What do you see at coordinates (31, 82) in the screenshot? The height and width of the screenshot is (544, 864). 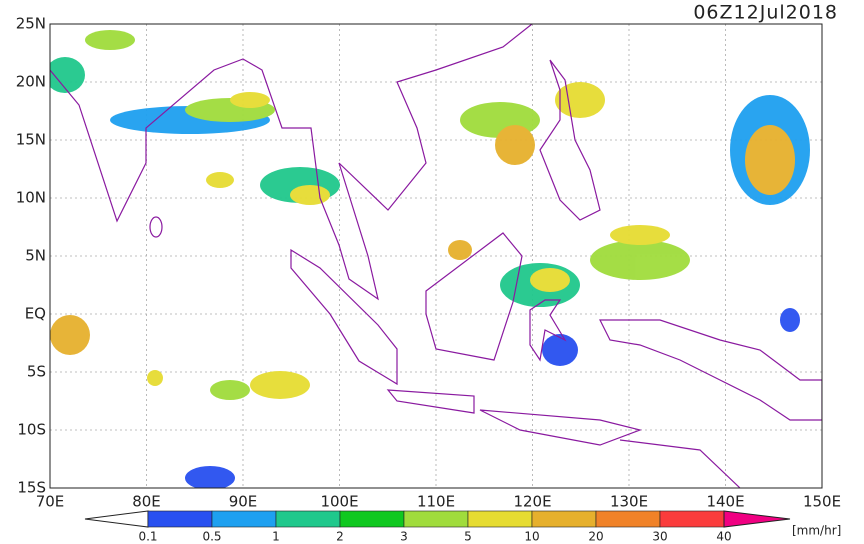 I see `lat-label: 20N` at bounding box center [31, 82].